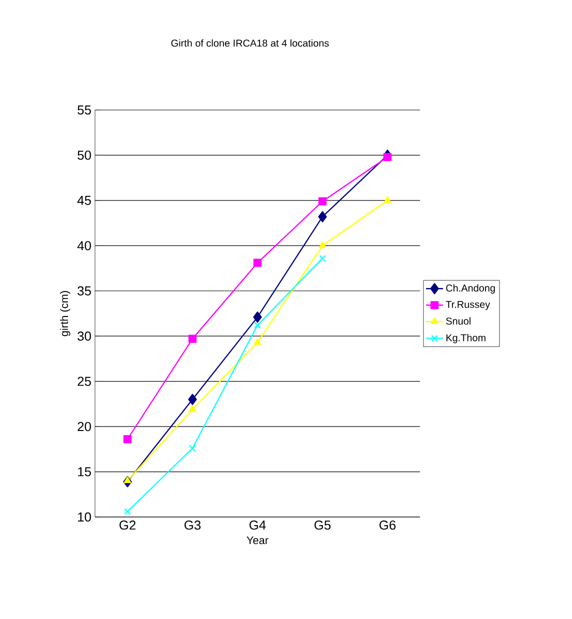 The height and width of the screenshot is (619, 572). I want to click on legend-label: Tr.Russey, so click(468, 305).